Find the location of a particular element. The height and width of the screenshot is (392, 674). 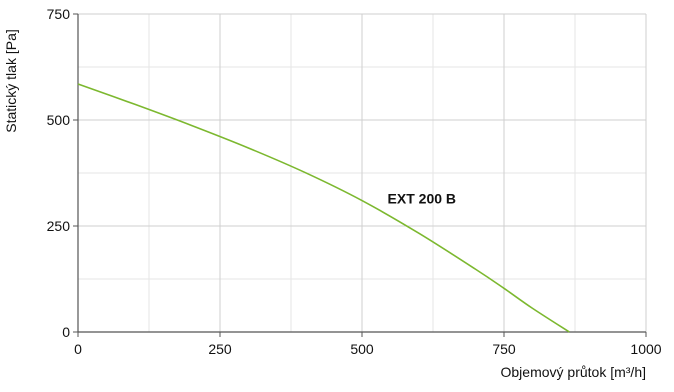

x-tick-label: 250 is located at coordinates (220, 349).